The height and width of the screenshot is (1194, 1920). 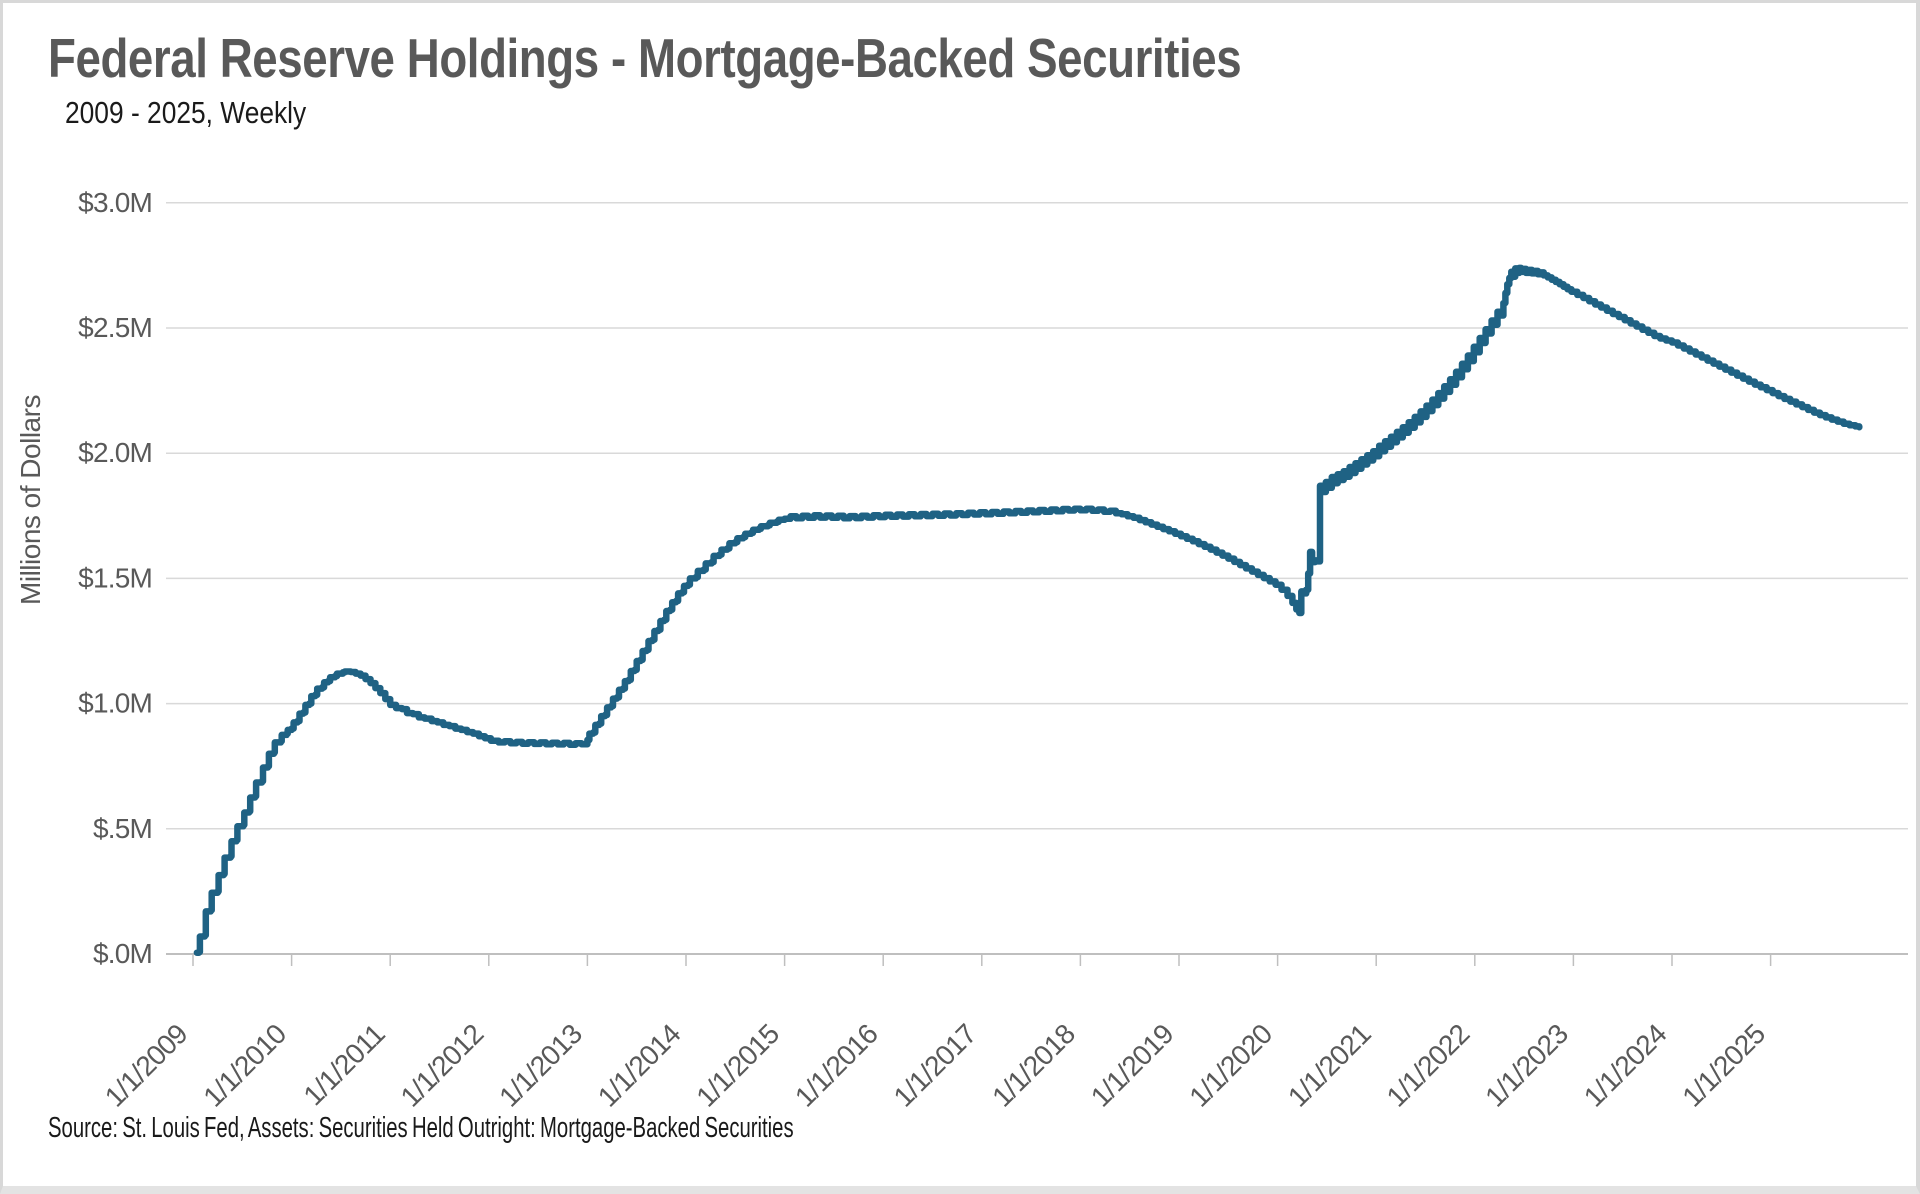 I want to click on x-tick-label: 1/1/2022, so click(x=1428, y=1065).